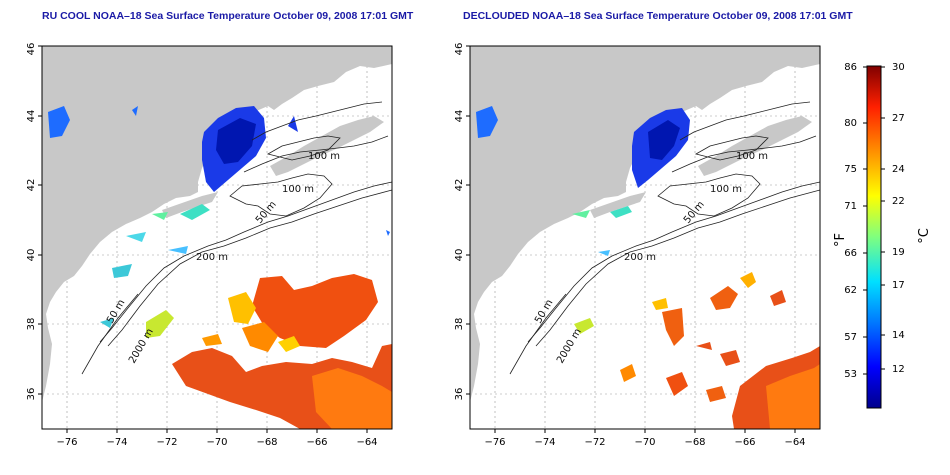  Describe the element at coordinates (850, 374) in the screenshot. I see `f-tick-label: 53` at that location.